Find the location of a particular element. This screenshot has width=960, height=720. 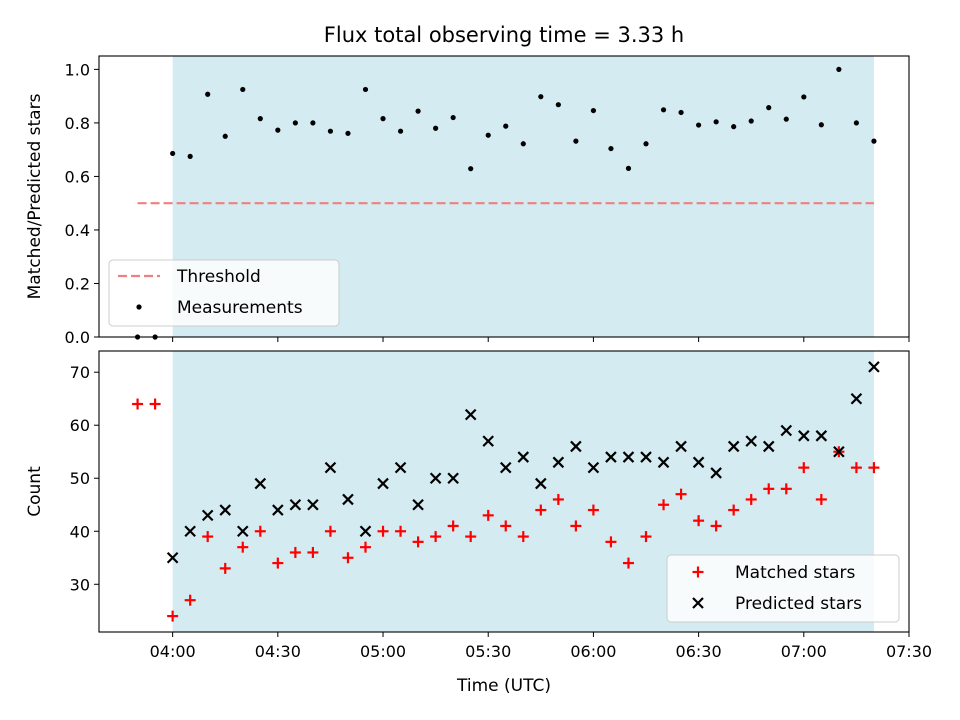

x-tick-label: 06:00 is located at coordinates (593, 651).